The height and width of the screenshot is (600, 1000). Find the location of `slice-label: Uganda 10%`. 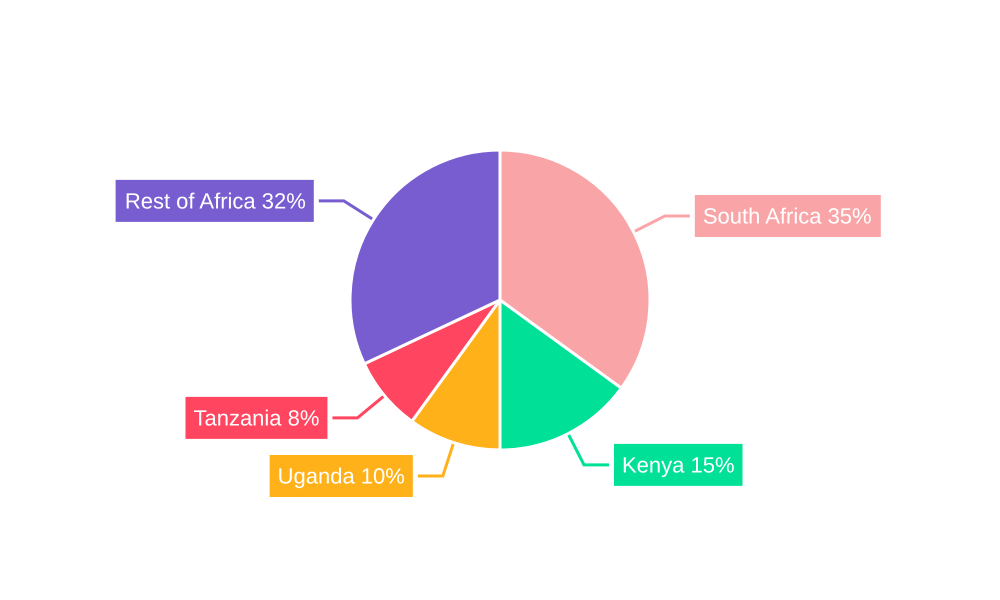

slice-label: Uganda 10% is located at coordinates (341, 475).